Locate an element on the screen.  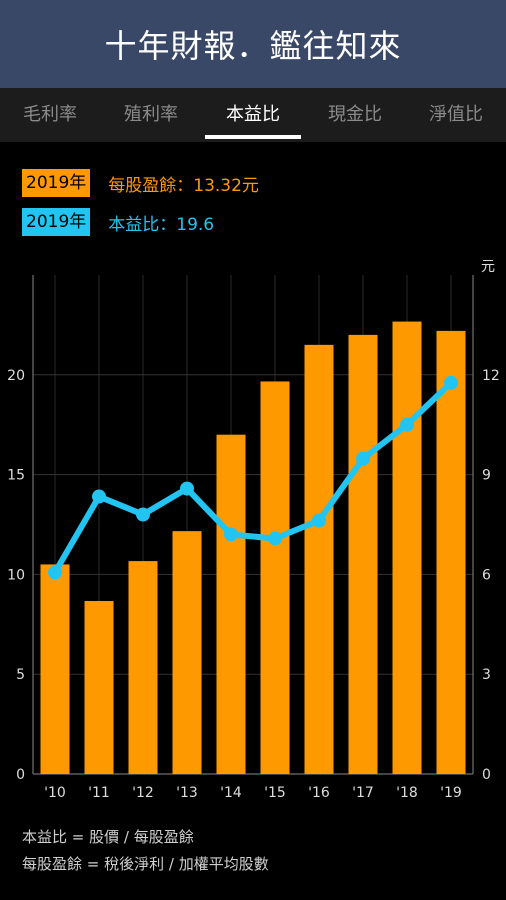
y-right-tick-label: 3 is located at coordinates (486, 675).